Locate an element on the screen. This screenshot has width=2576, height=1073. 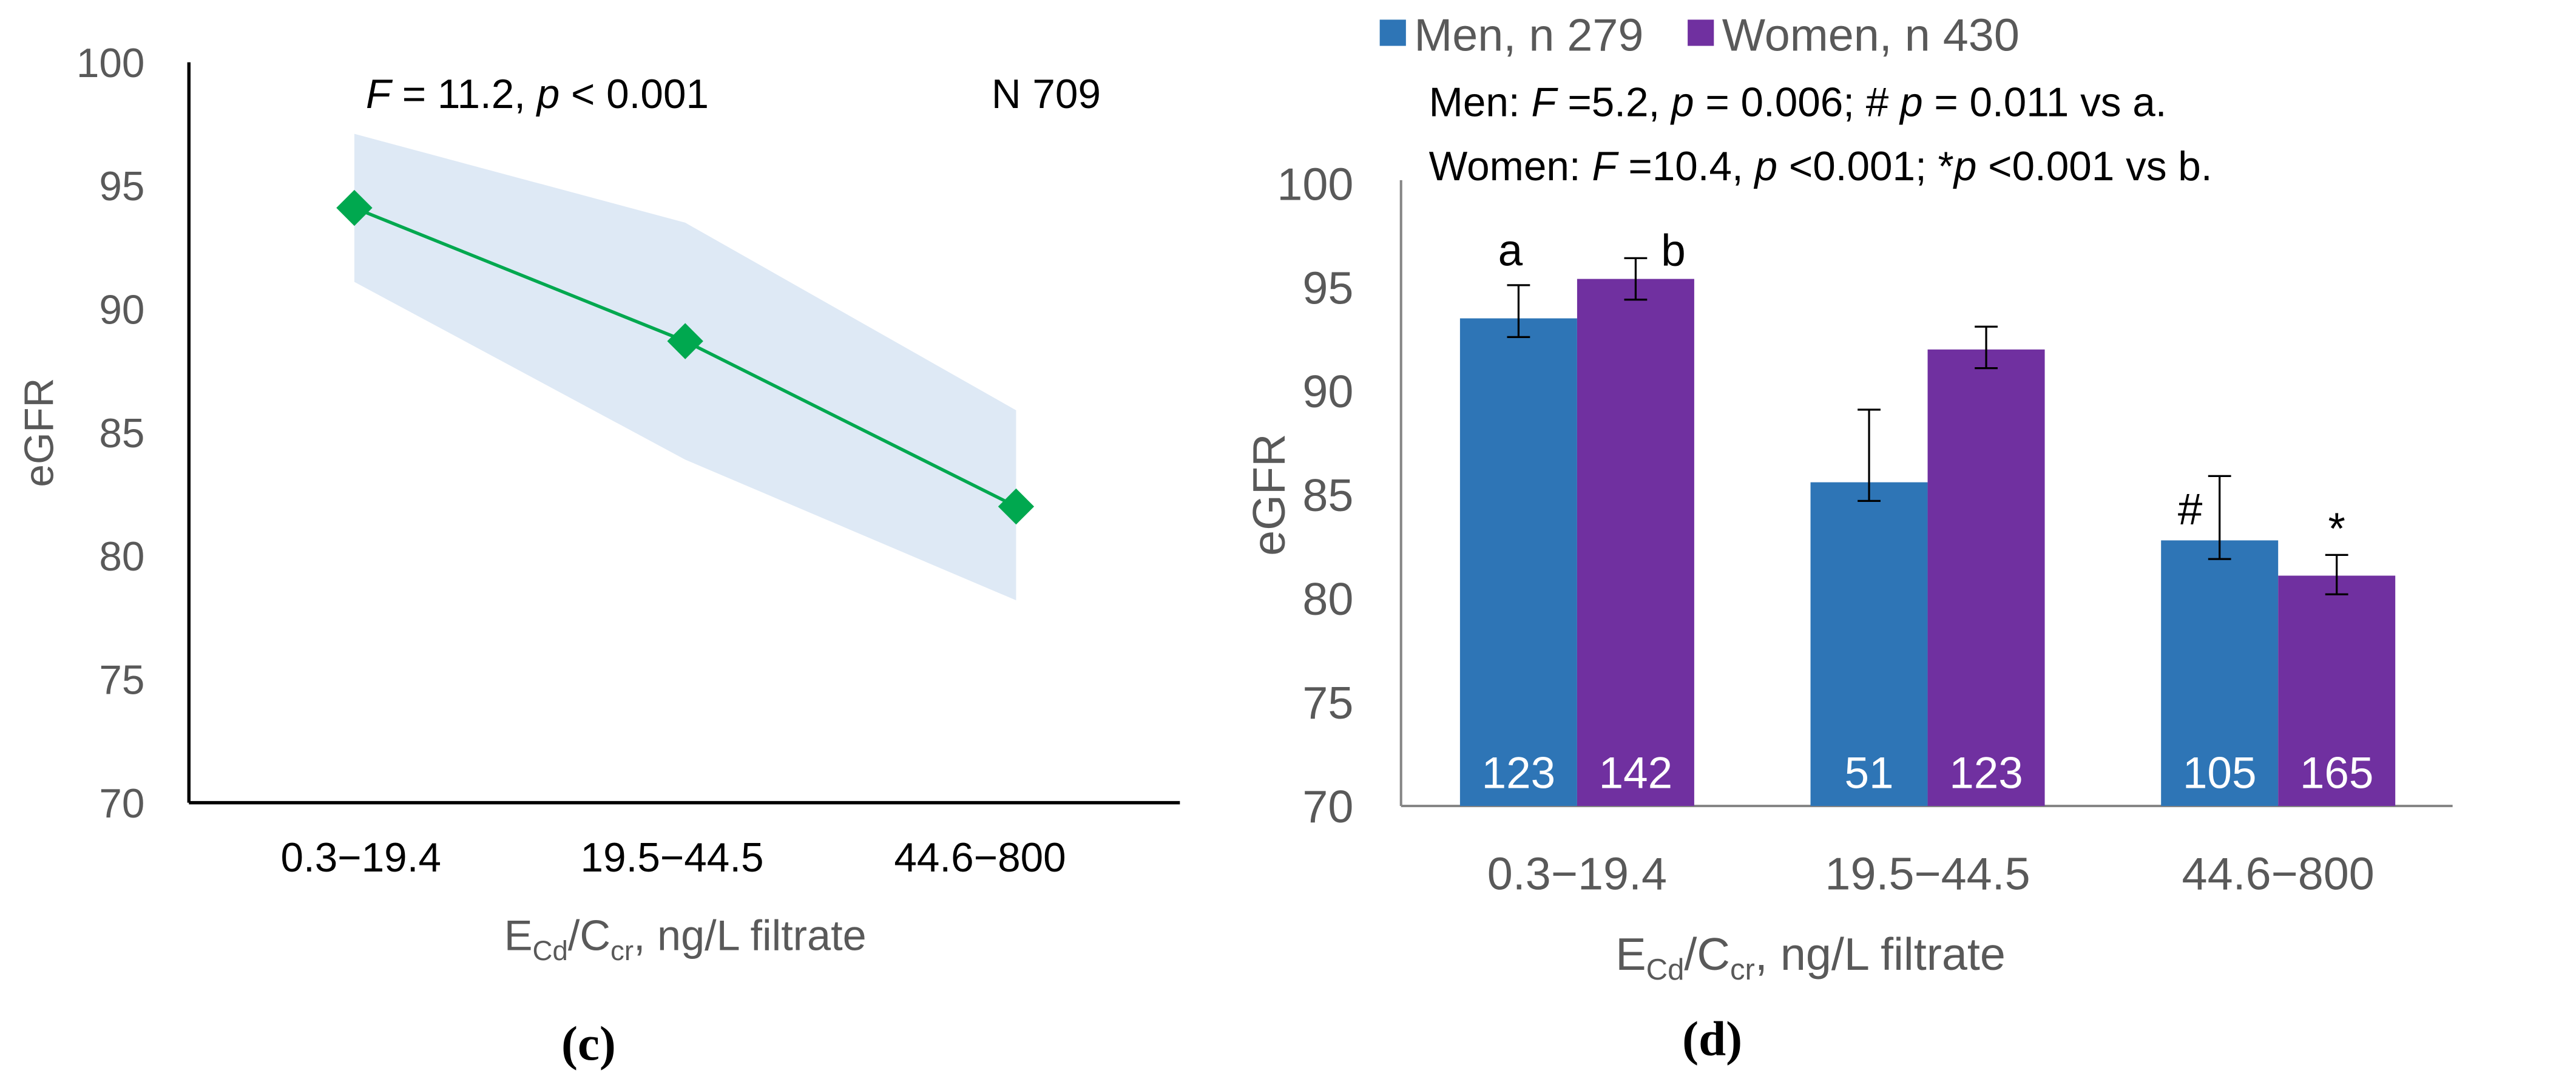
stats-annotation: F = 11.2, p < 0.001 is located at coordinates (537, 94).